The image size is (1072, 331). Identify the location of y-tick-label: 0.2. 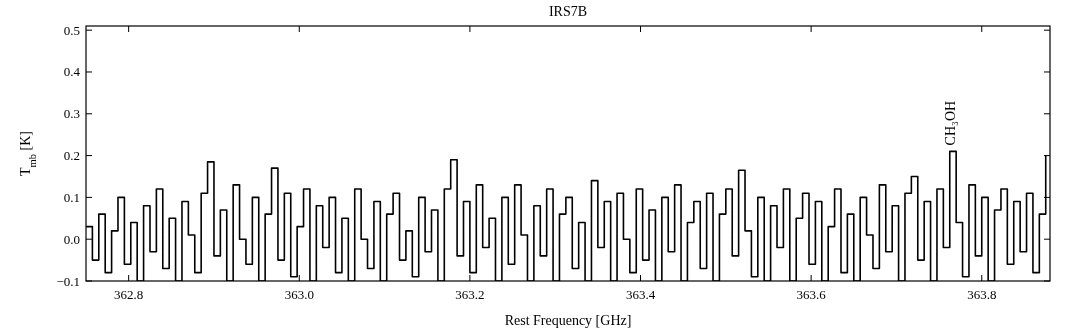
(71, 156).